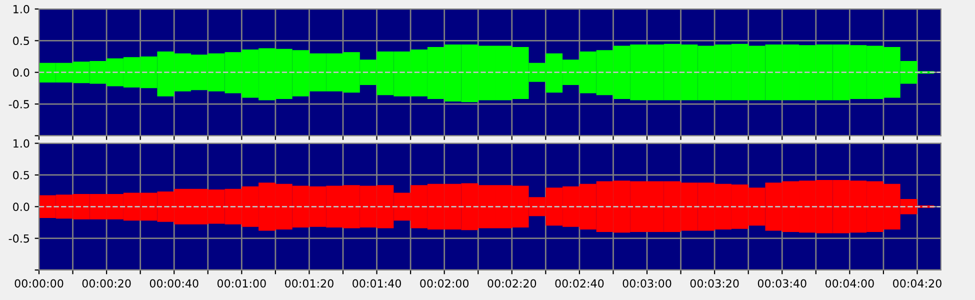 The height and width of the screenshot is (300, 975). Describe the element at coordinates (106, 283) in the screenshot. I see `x-tick-label: 00:00:20` at that location.